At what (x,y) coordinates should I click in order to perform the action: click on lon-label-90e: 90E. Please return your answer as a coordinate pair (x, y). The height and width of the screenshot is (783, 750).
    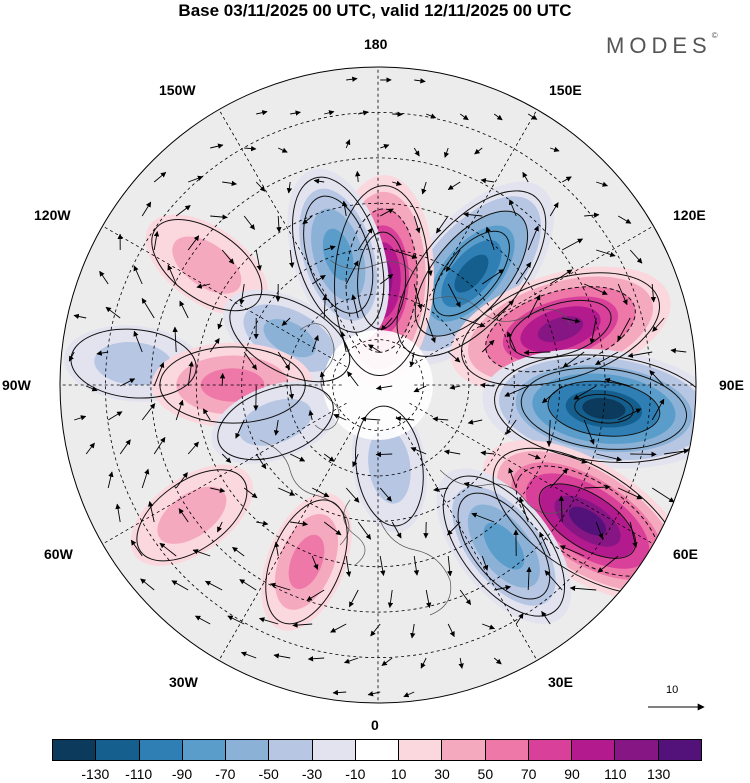
    Looking at the image, I should click on (731, 385).